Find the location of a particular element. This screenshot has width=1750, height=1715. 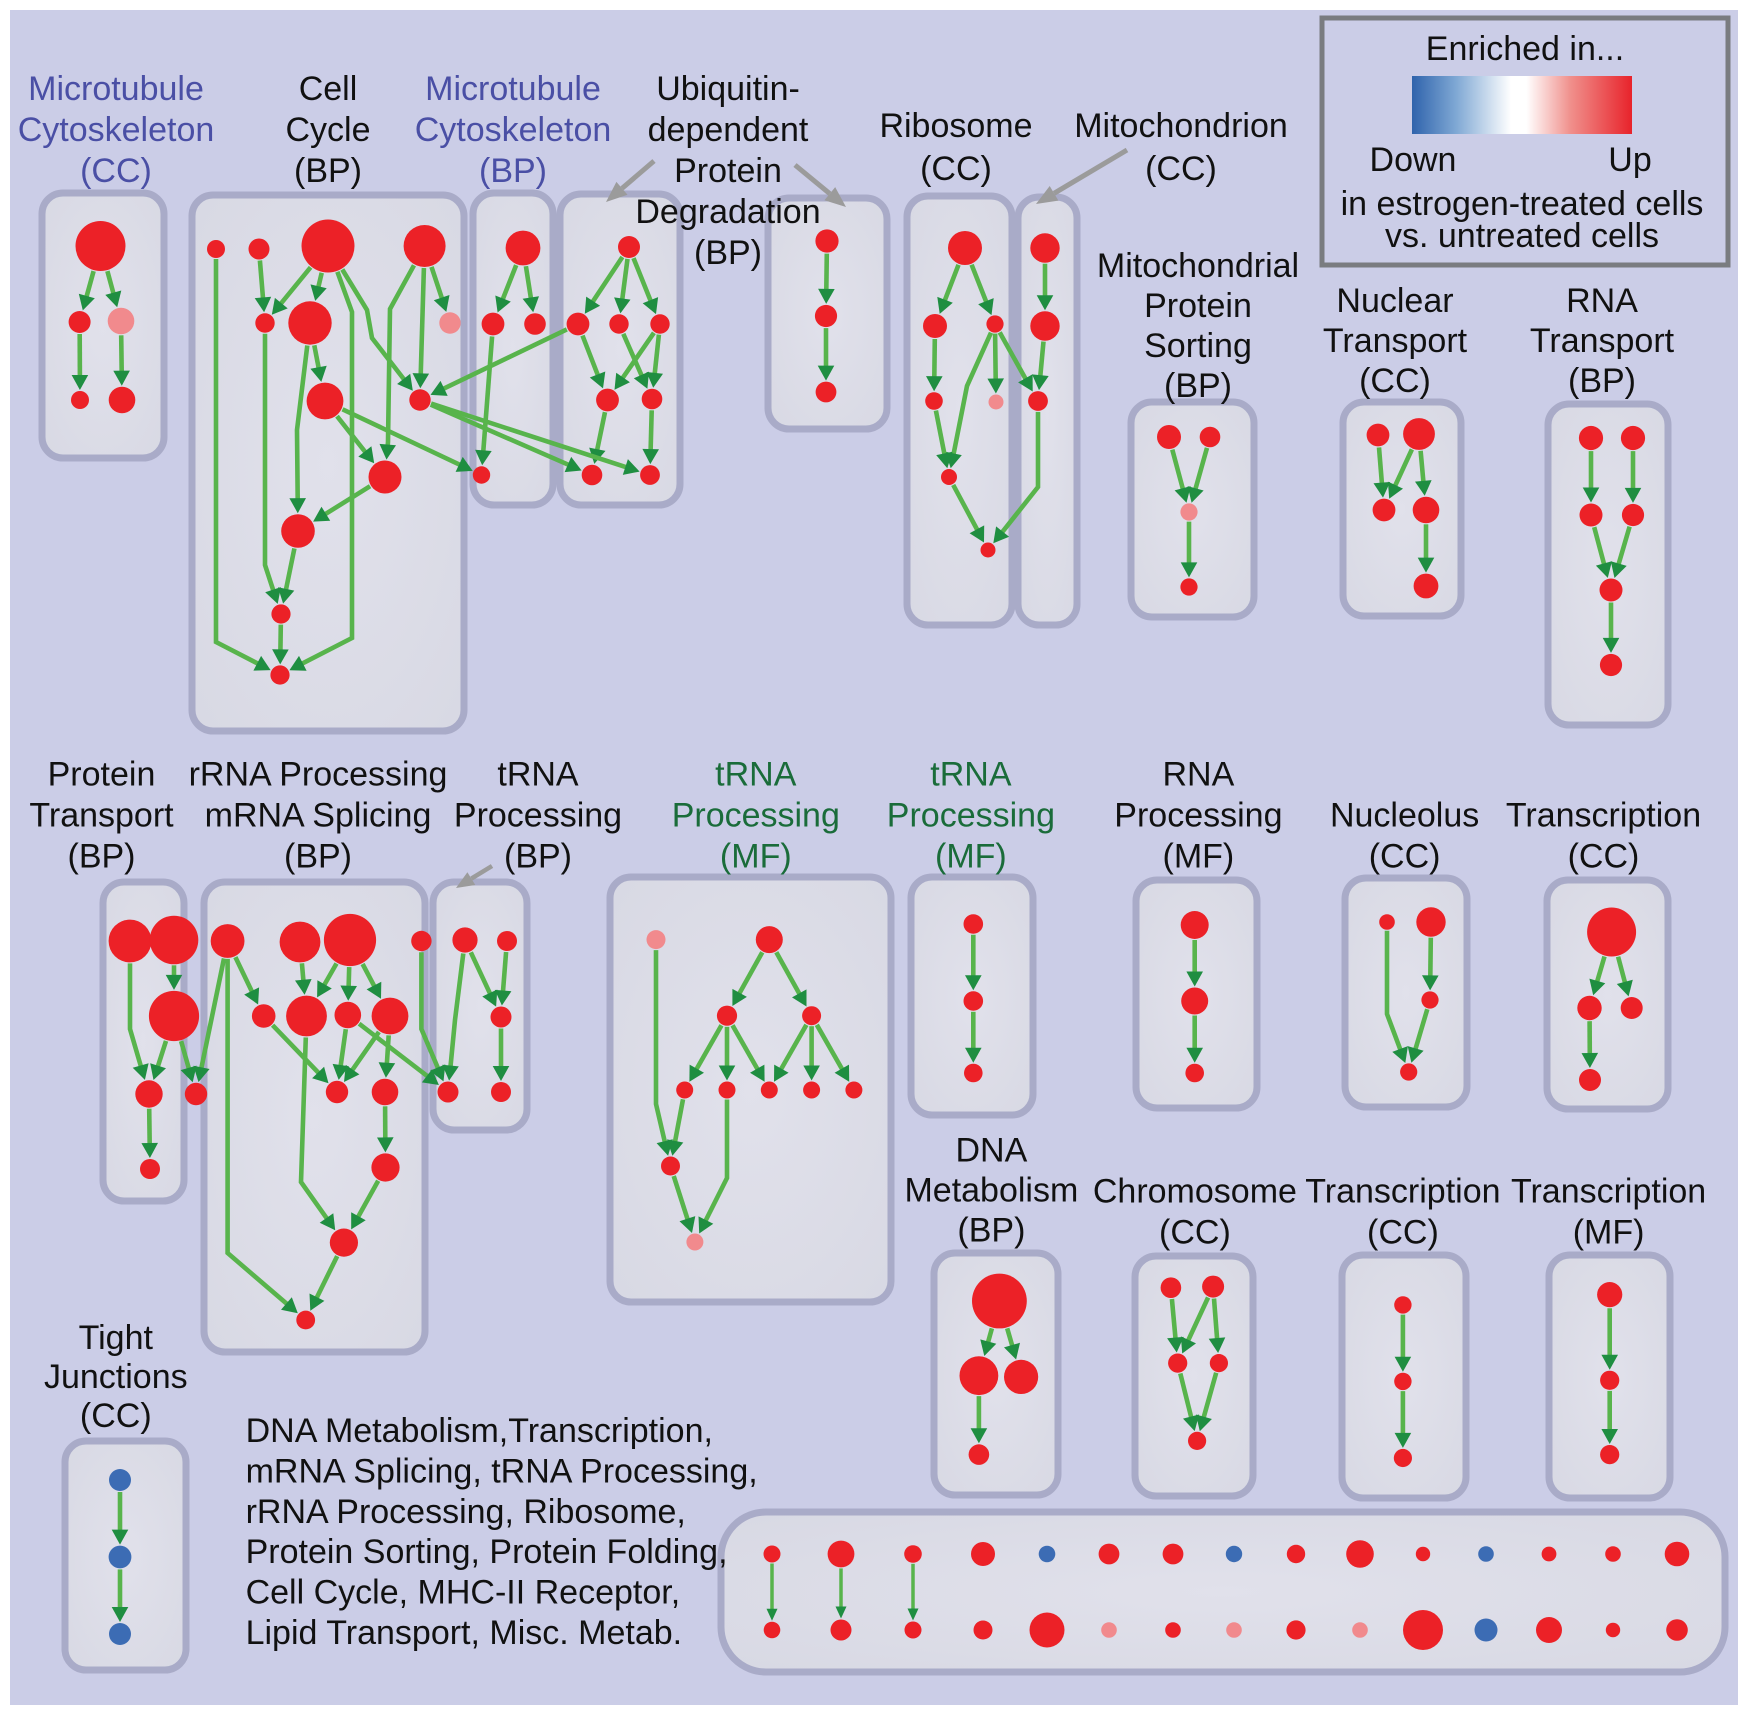

svg-text: Lipid Transport, Misc. Metab. is located at coordinates (464, 1633).